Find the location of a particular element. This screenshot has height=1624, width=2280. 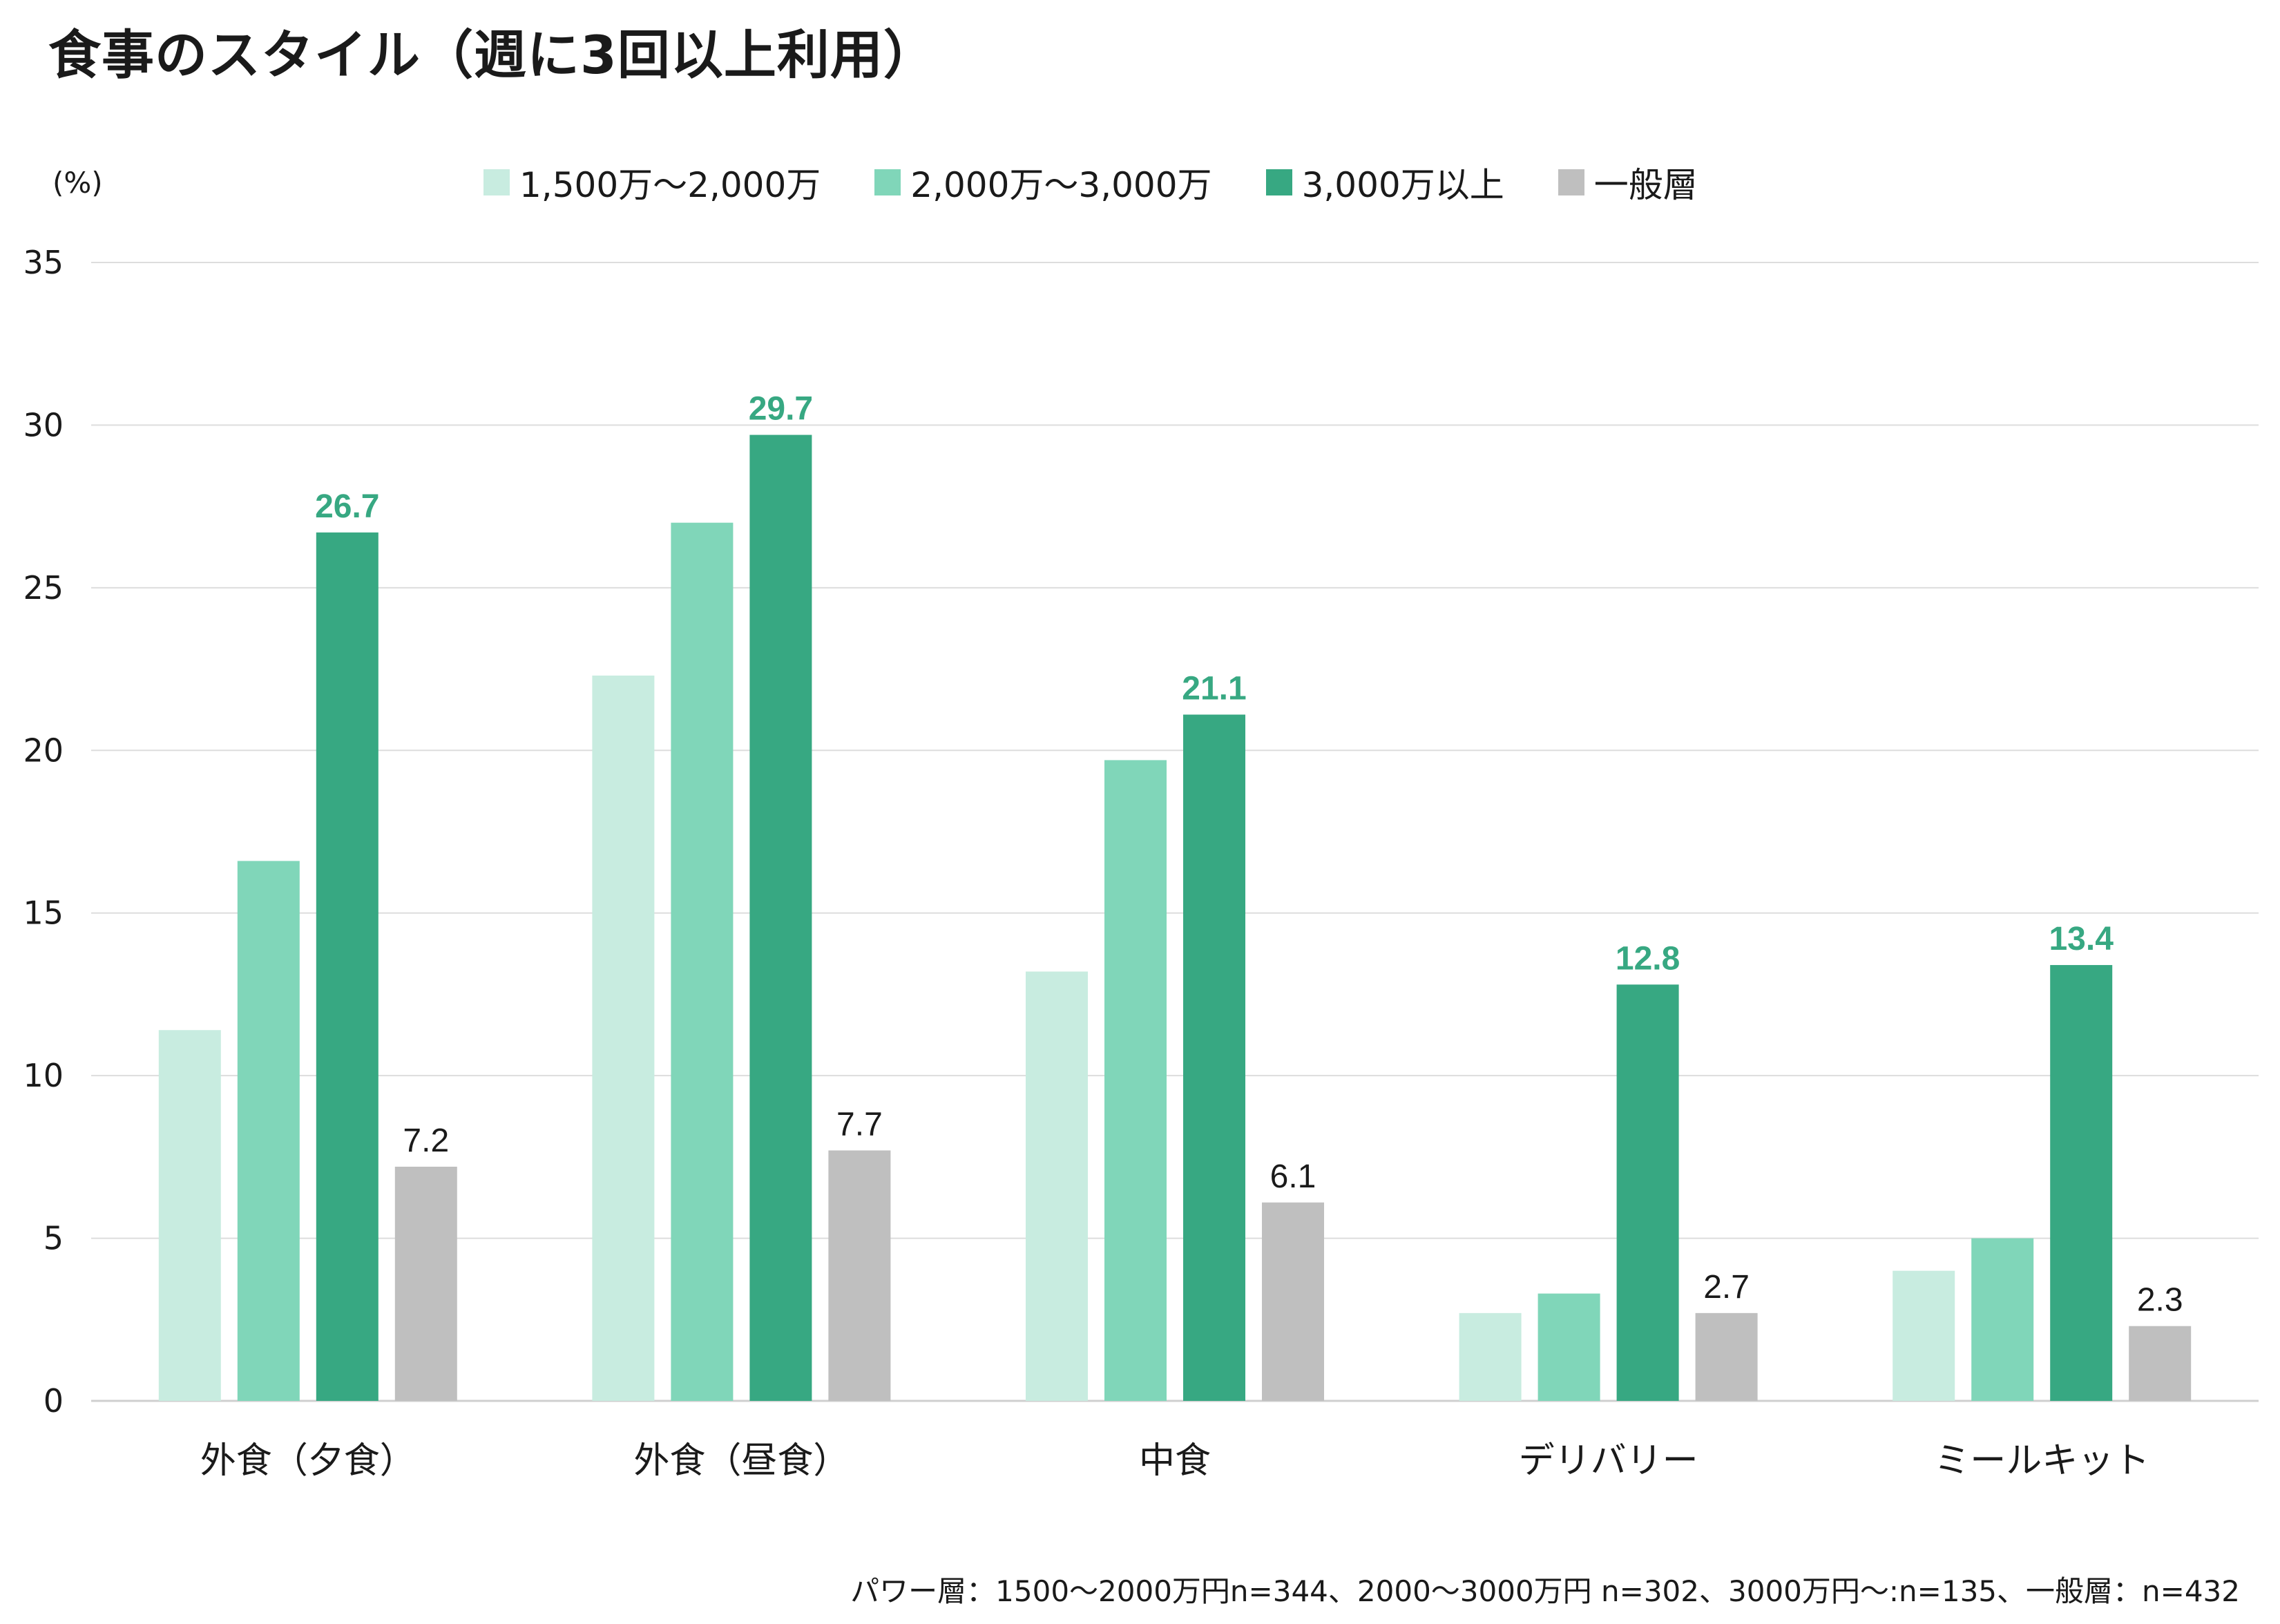

legend-item-3000-plus: 3,000万以上 is located at coordinates (1384, 182).